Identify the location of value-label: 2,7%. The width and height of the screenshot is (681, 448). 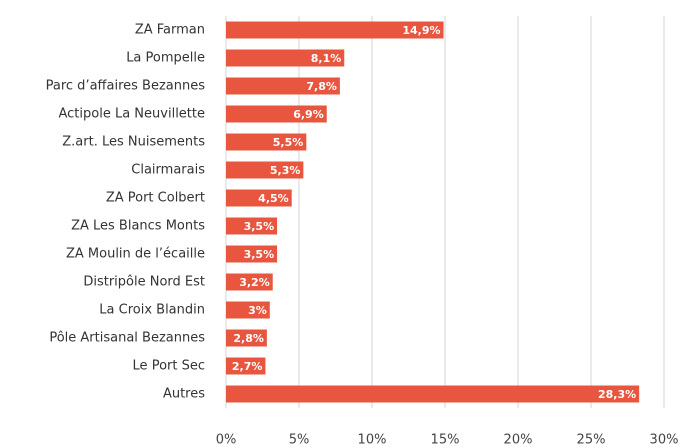
(247, 366).